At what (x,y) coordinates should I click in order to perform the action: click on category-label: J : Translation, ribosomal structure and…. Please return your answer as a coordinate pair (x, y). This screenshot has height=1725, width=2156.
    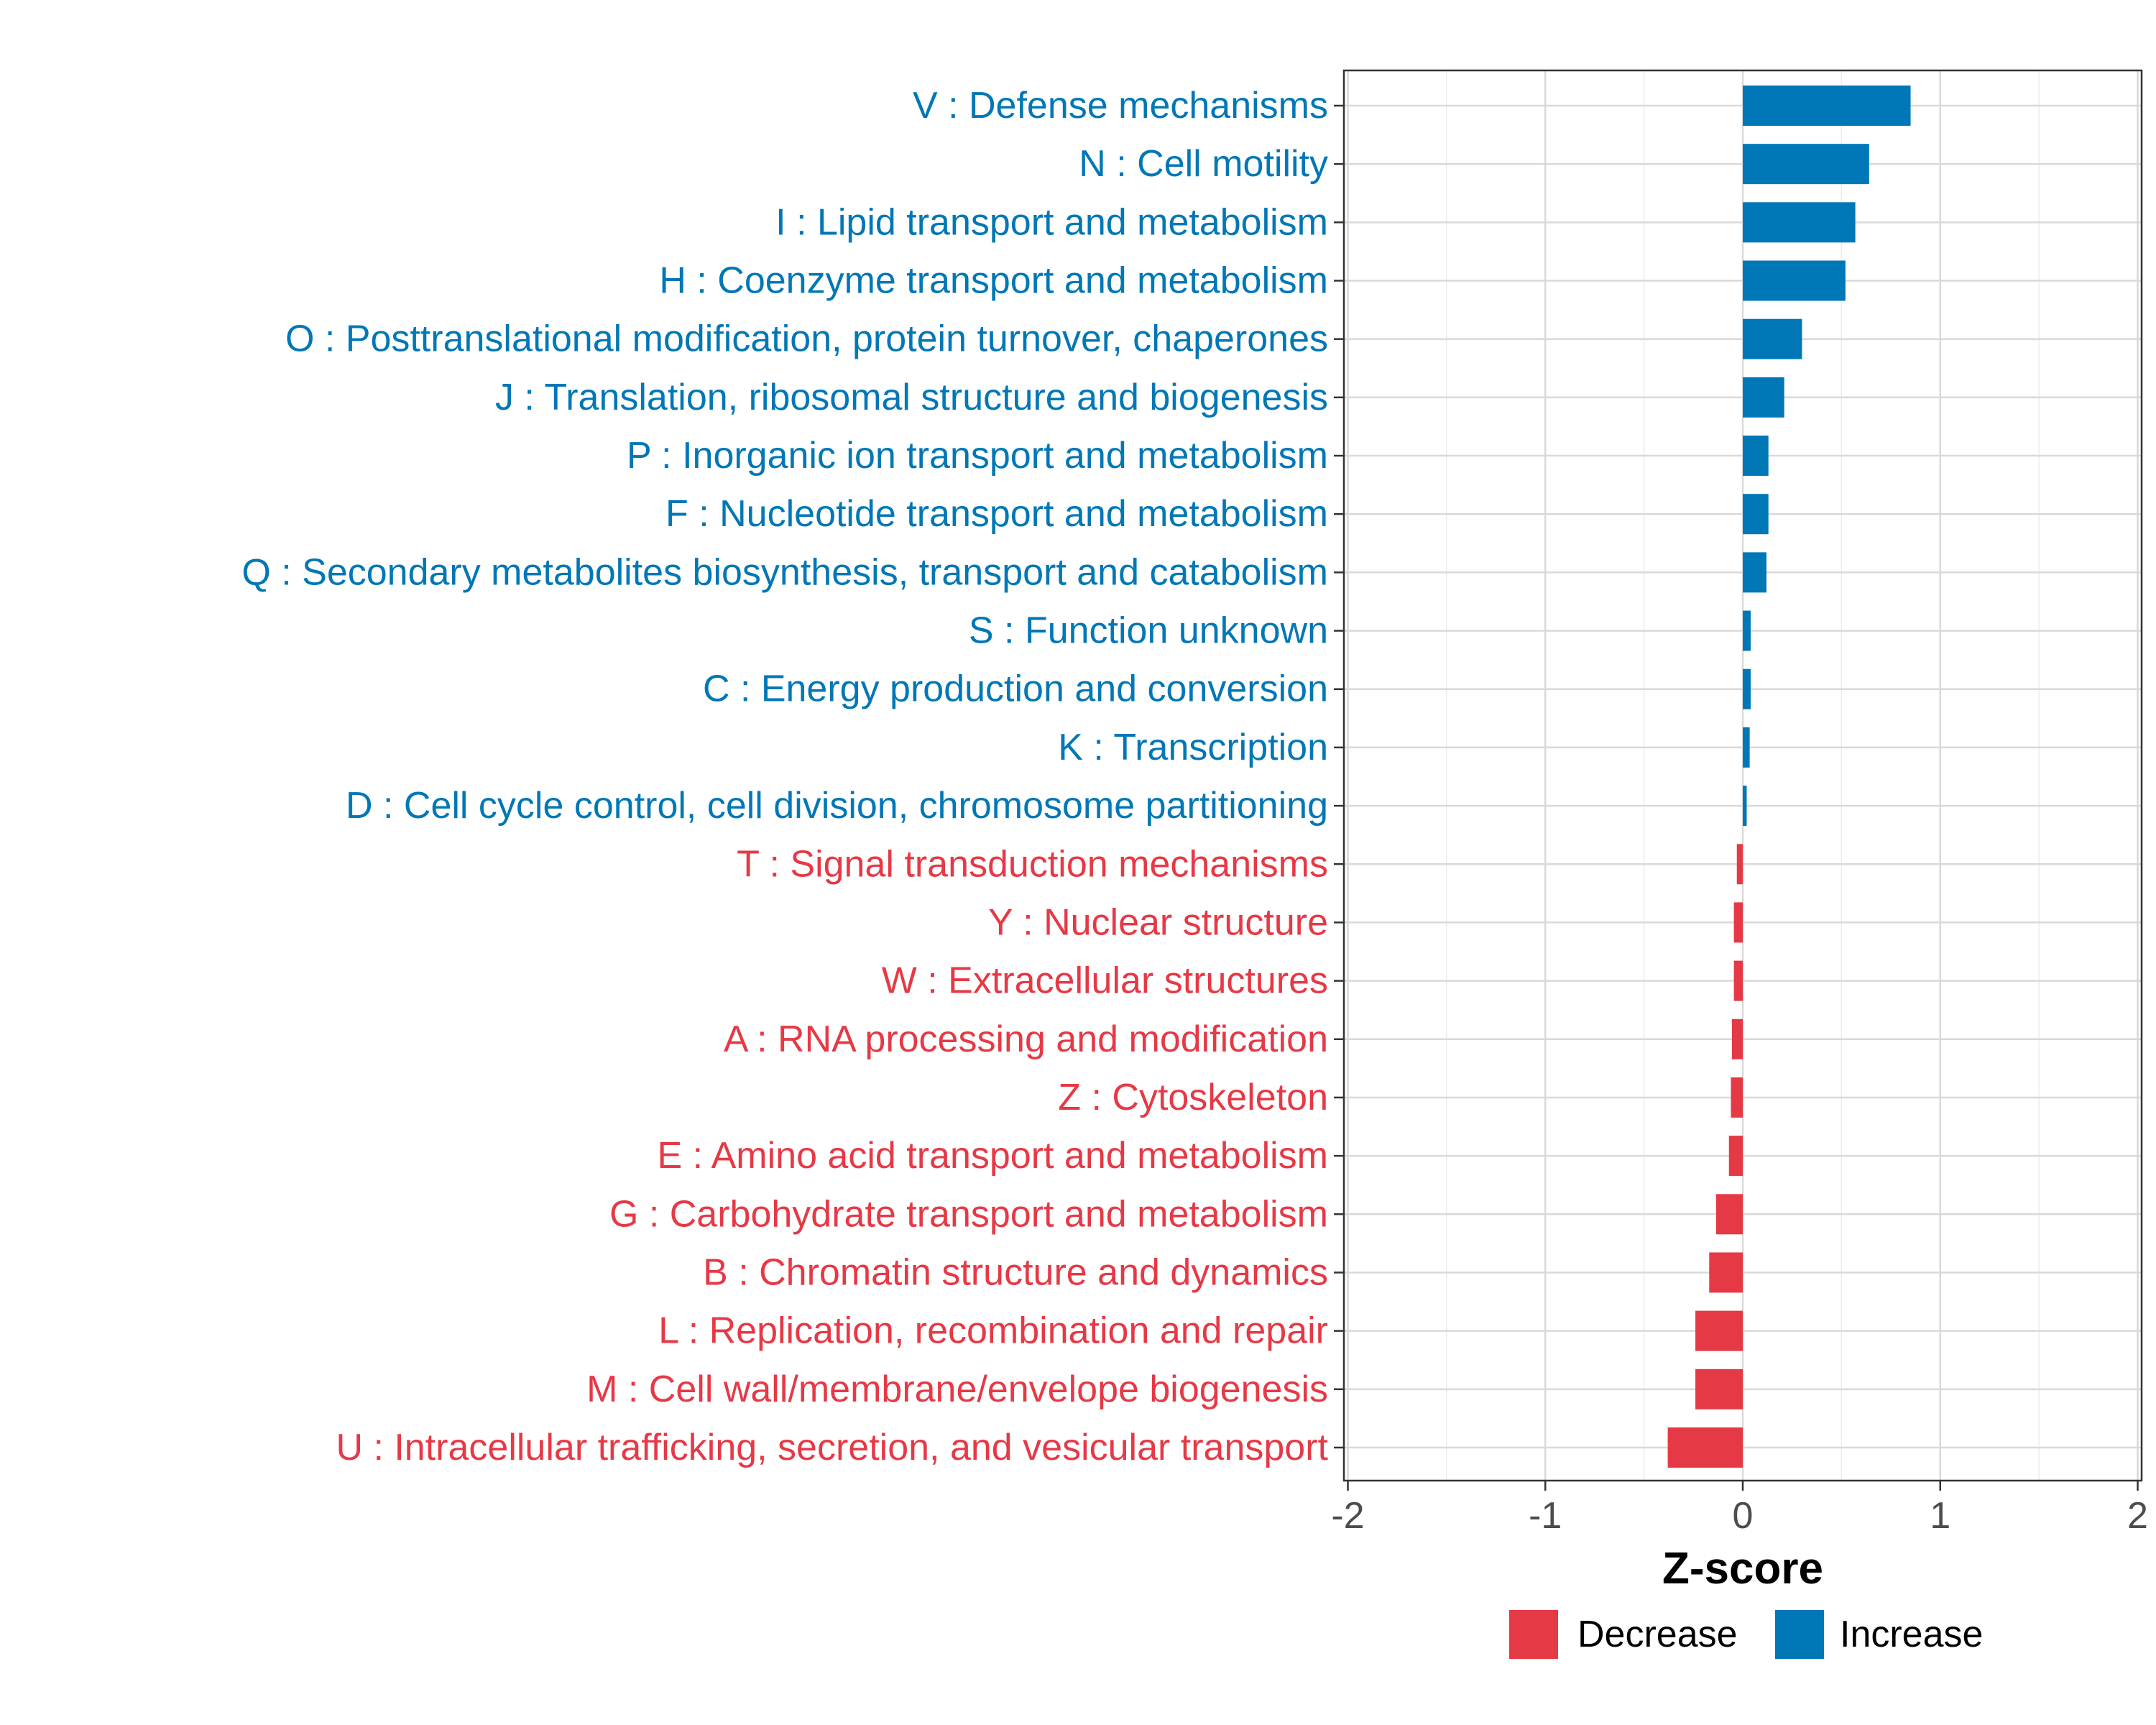
    Looking at the image, I should click on (911, 397).